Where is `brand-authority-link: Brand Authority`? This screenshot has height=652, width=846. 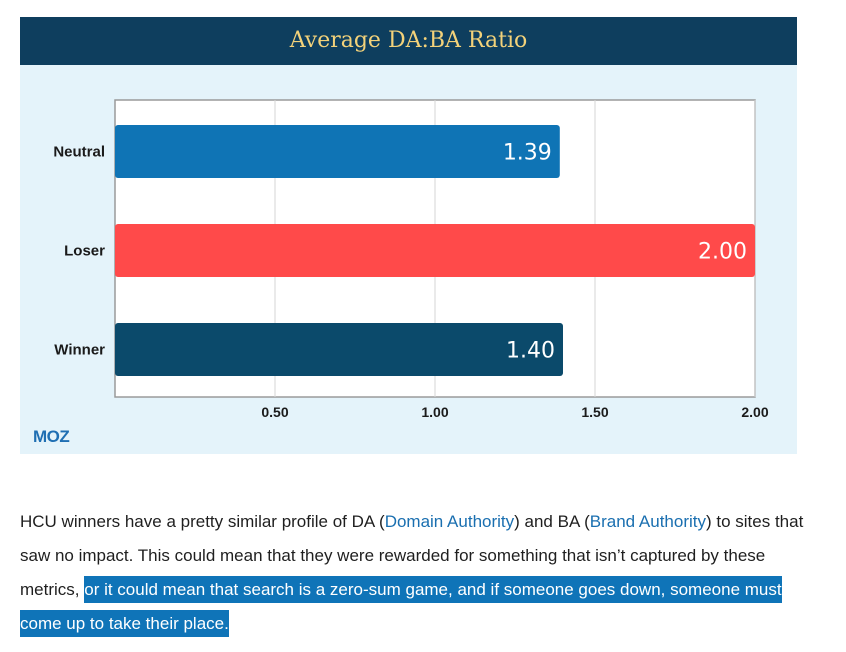
brand-authority-link: Brand Authority is located at coordinates (647, 521).